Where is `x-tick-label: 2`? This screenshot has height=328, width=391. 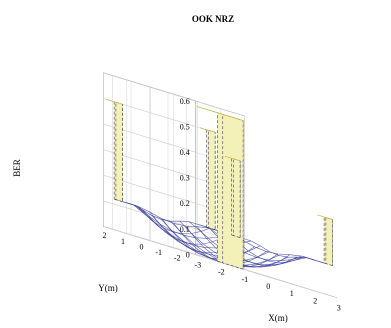
x-tick-label: 2 is located at coordinates (315, 300).